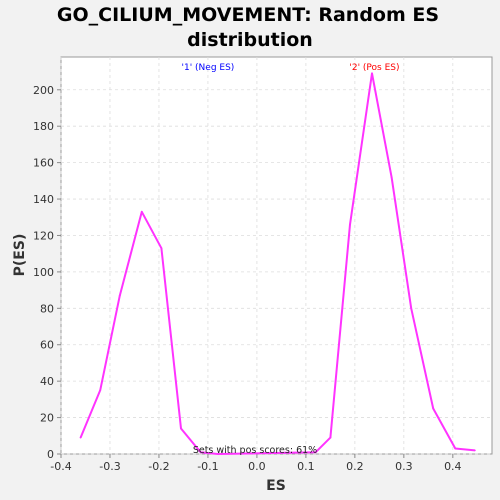 Image resolution: width=500 pixels, height=500 pixels. Describe the element at coordinates (276, 486) in the screenshot. I see `x-axis-label: ES` at that location.